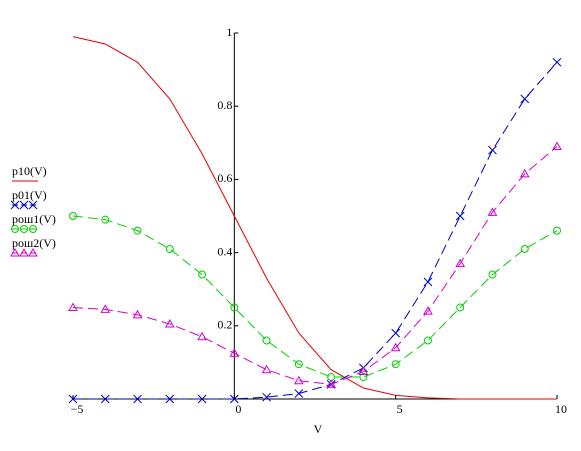  What do you see at coordinates (229, 32) in the screenshot?
I see `y-tick-label: 1` at bounding box center [229, 32].